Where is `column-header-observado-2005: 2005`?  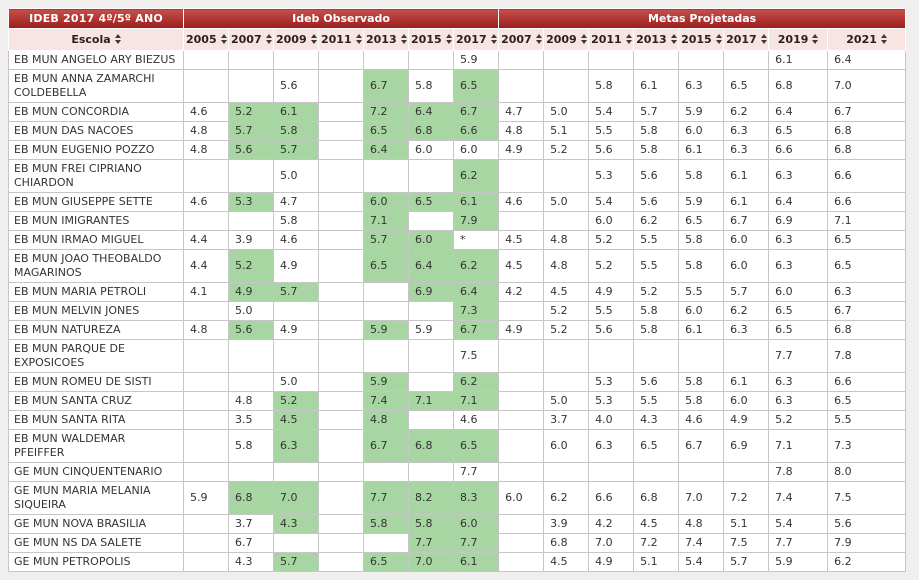 column-header-observado-2005: 2005 is located at coordinates (206, 39).